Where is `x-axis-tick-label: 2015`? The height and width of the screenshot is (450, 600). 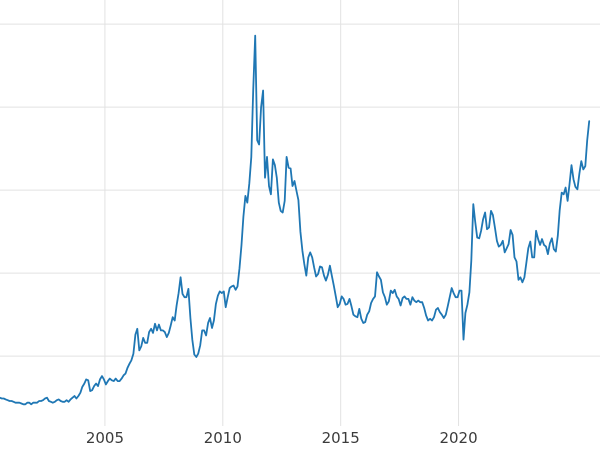
x-axis-tick-label: 2015 is located at coordinates (341, 438).